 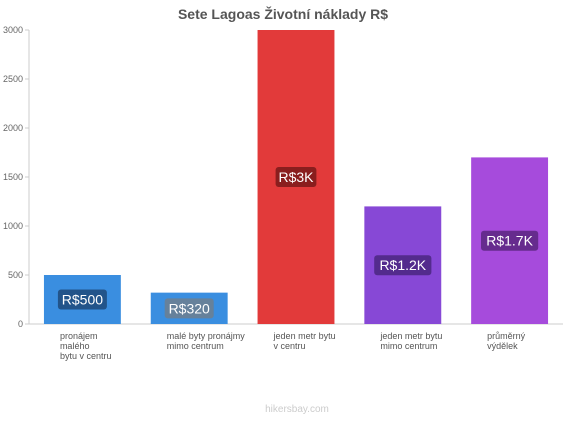 I want to click on watermark: hikersbay.com, so click(x=297, y=409).